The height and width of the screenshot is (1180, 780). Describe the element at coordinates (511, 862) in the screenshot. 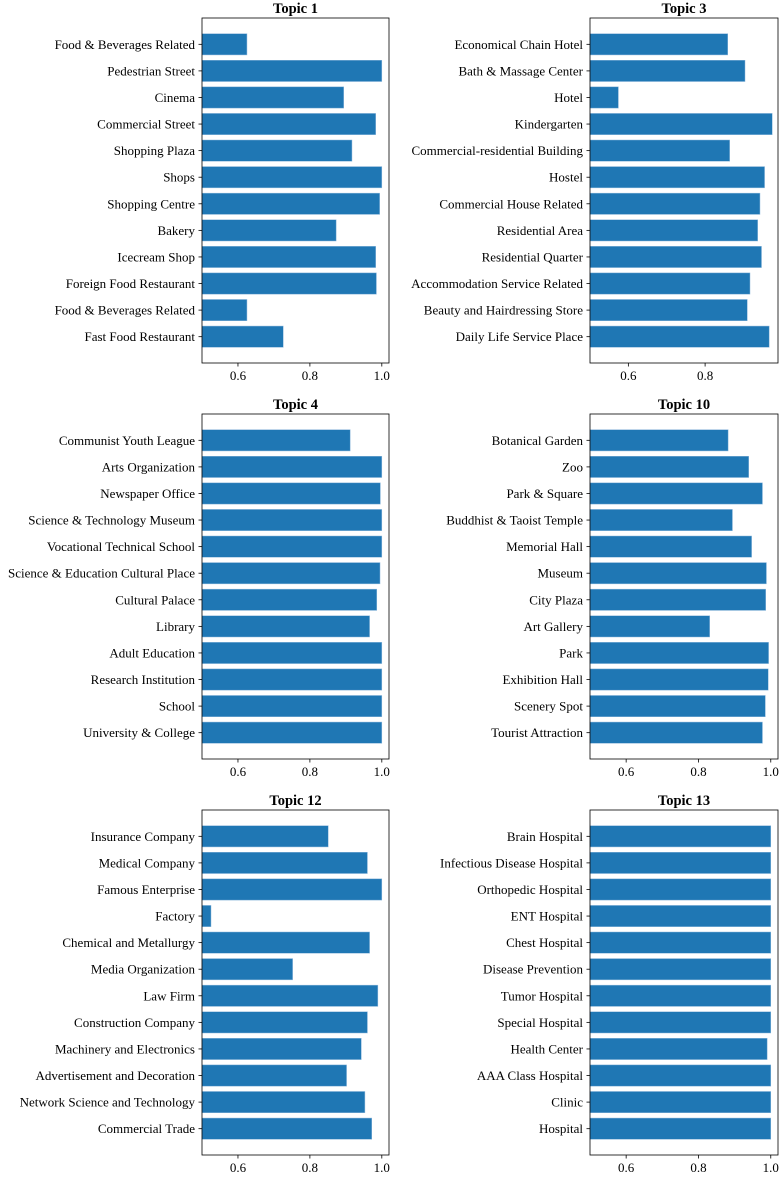

I see `category-label: Infectious Disease Hospital` at that location.